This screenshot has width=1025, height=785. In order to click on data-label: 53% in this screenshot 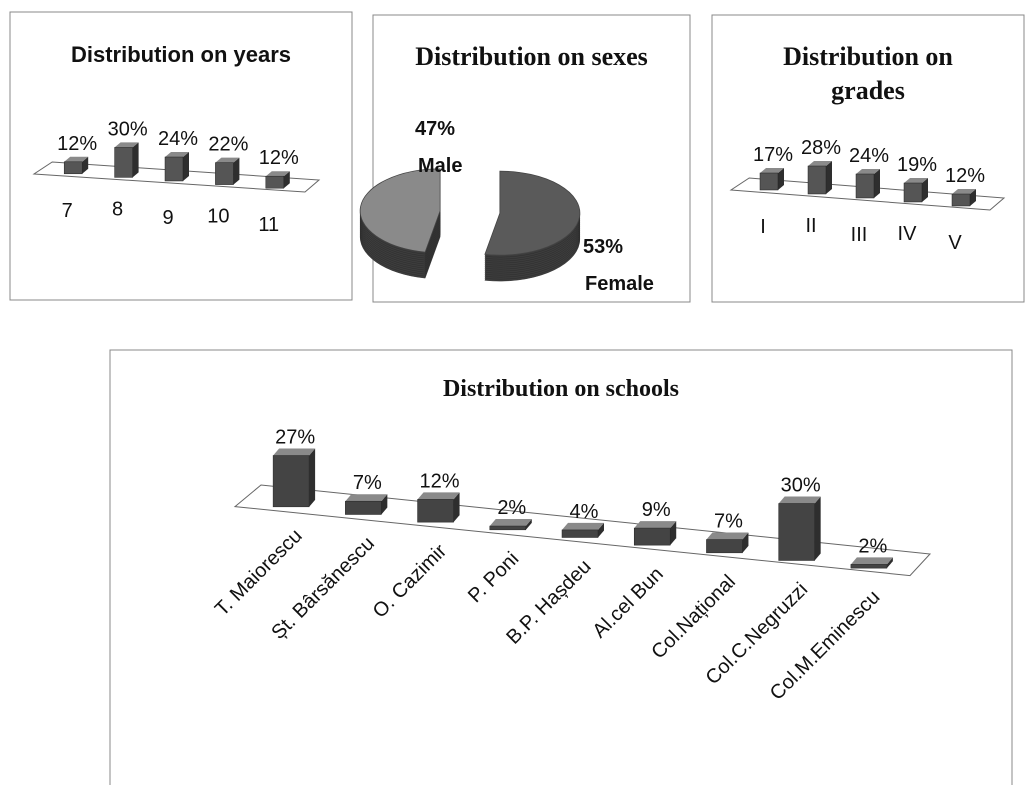, I will do `click(603, 247)`.